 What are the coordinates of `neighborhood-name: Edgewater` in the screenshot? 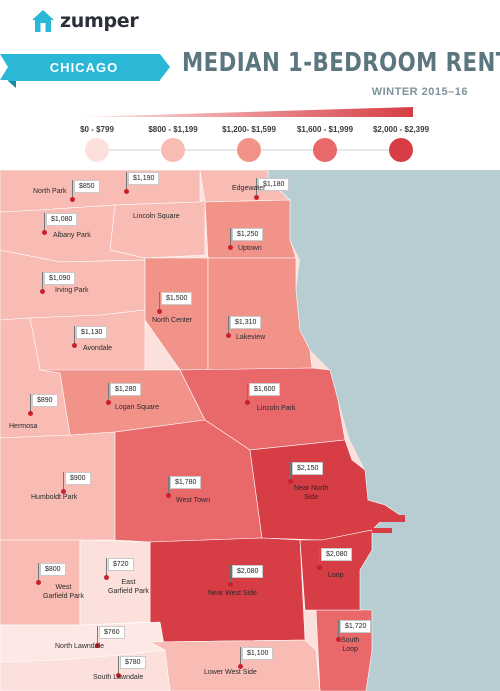 It's located at (249, 188).